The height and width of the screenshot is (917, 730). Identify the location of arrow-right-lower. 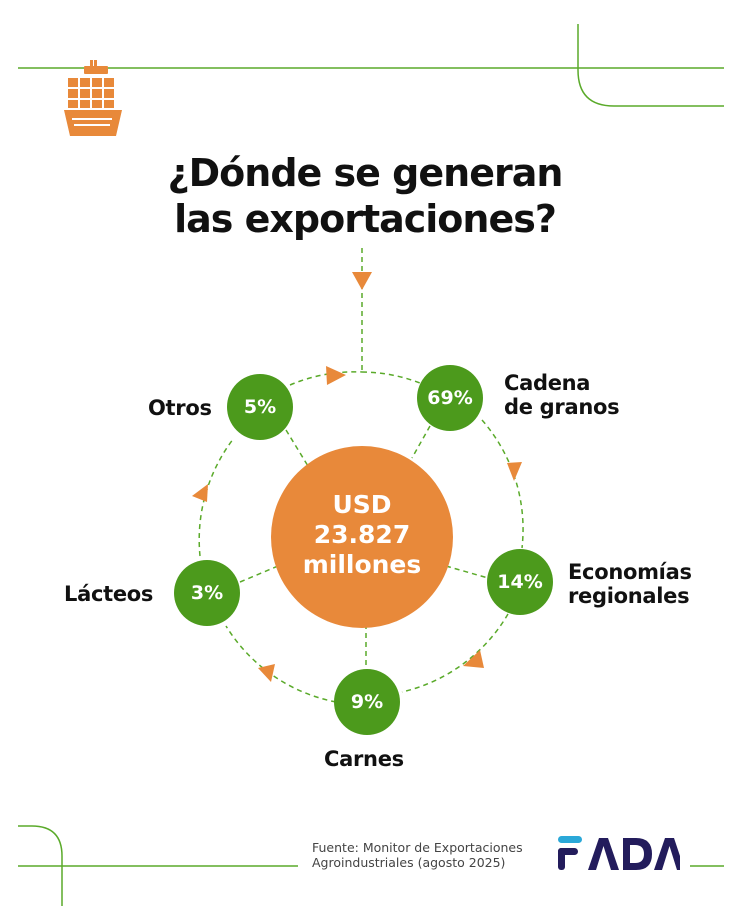
(473, 659).